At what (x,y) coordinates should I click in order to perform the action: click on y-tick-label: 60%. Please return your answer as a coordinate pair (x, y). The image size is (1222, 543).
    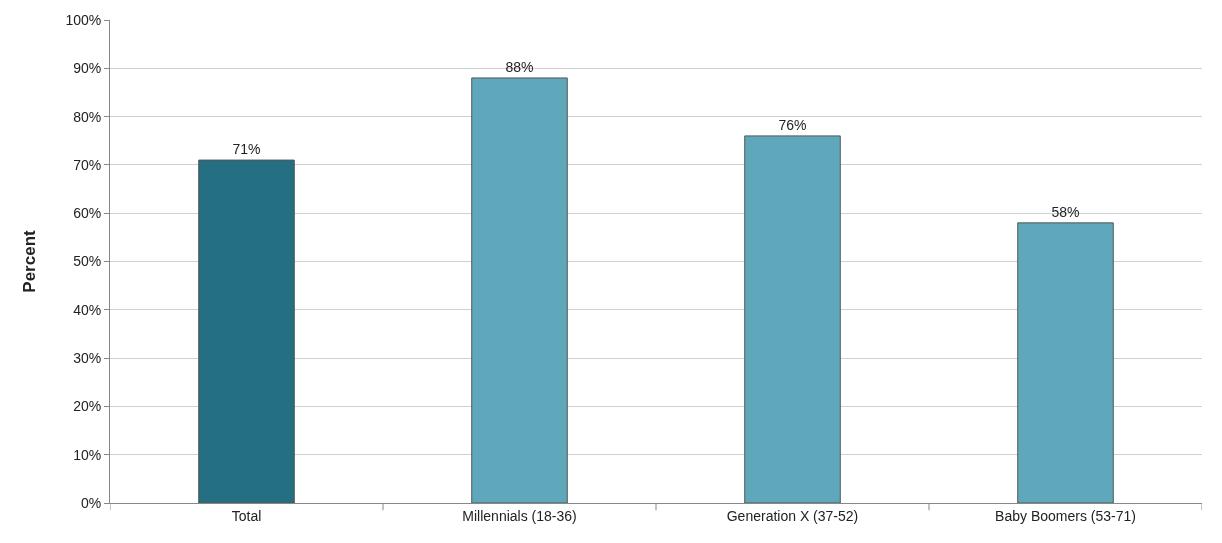
    Looking at the image, I should click on (87, 213).